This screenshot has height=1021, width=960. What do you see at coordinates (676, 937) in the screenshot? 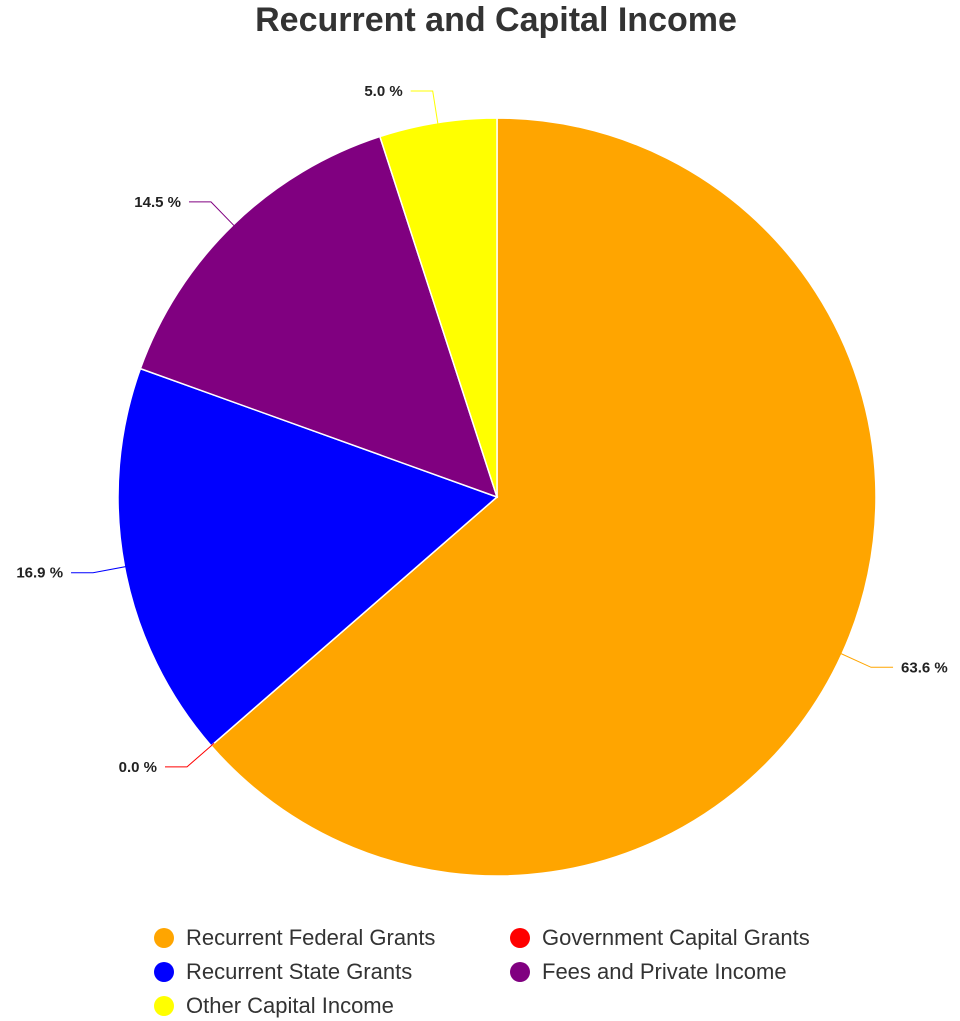
I see `legend-label: Government Capital Grants` at bounding box center [676, 937].